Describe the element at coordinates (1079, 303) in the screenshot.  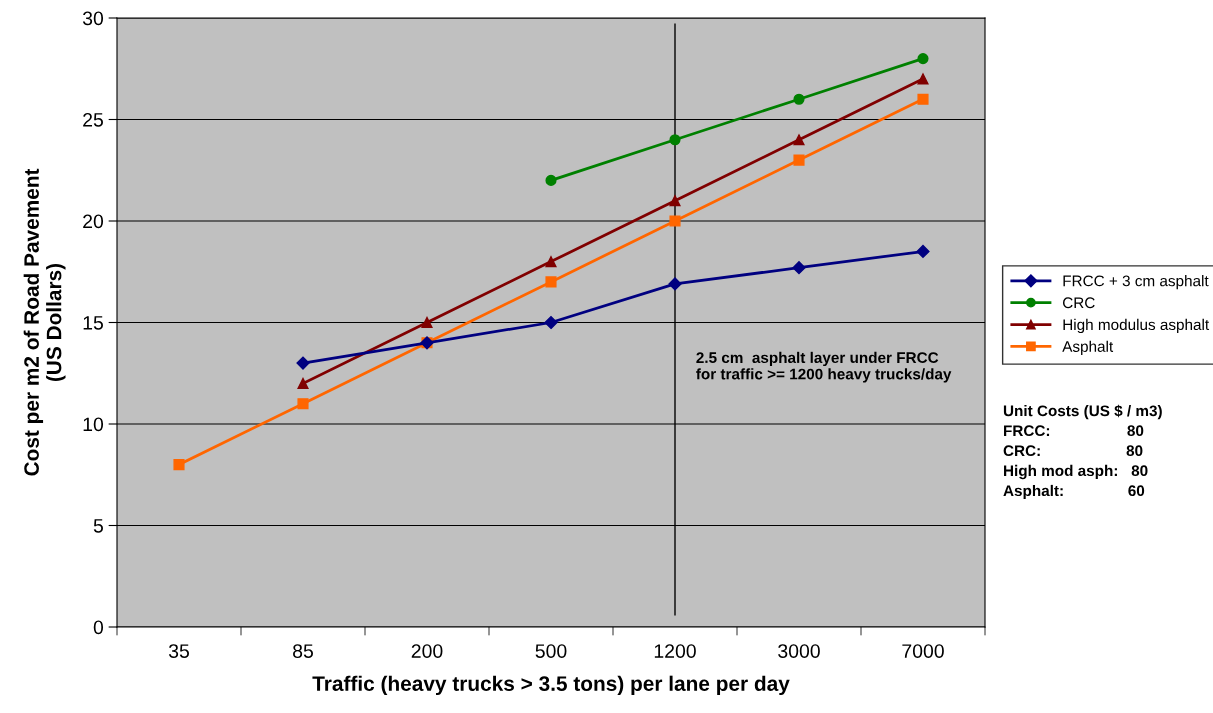
I see `legend-label: CRC` at that location.